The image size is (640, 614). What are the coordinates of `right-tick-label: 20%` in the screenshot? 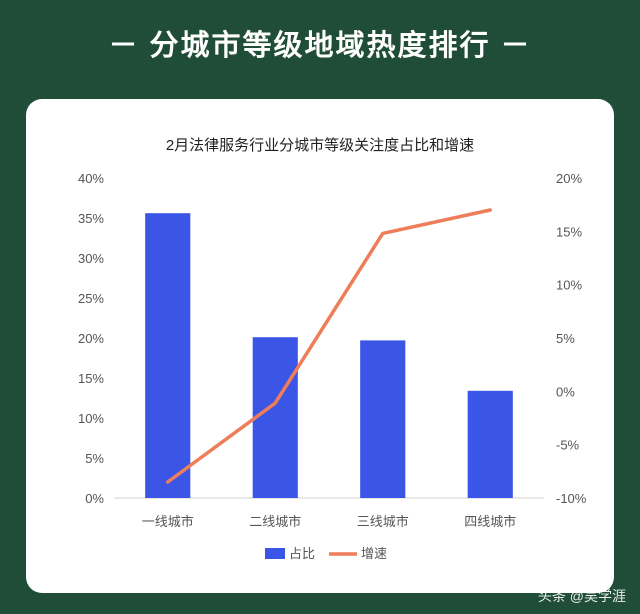 It's located at (569, 178).